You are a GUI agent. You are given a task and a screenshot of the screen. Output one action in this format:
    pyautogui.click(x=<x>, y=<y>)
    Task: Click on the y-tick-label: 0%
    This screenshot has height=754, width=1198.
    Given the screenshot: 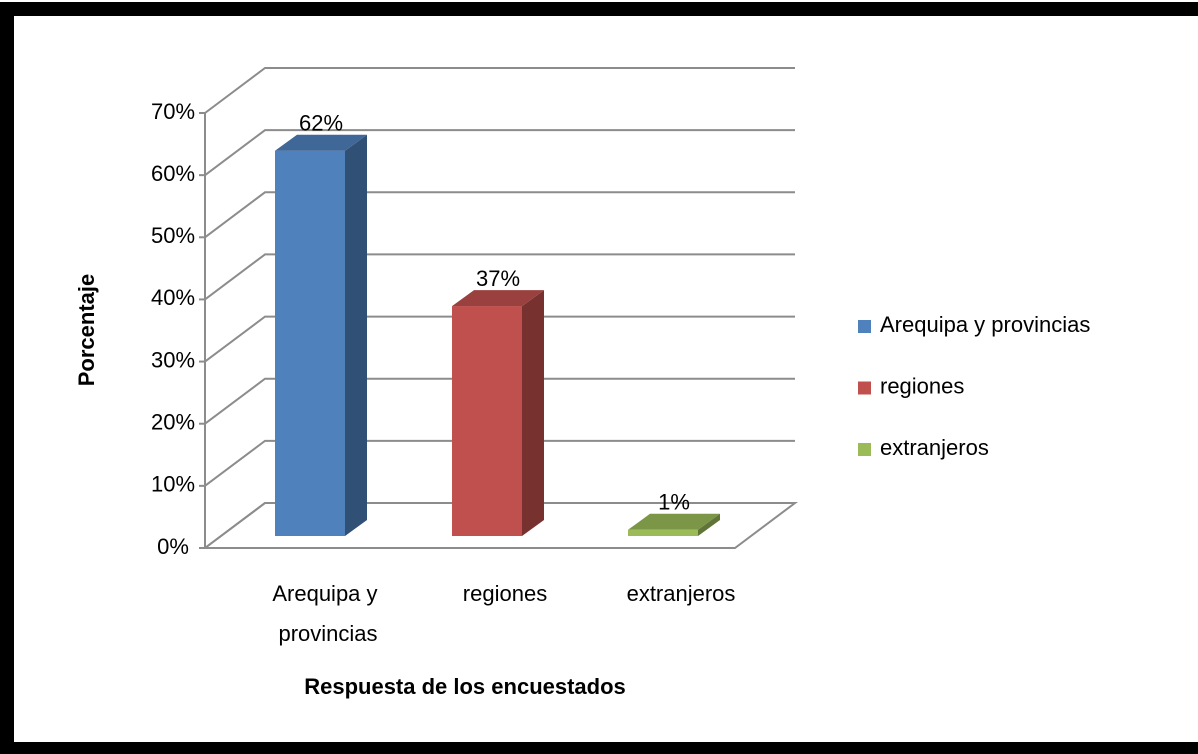 What is the action you would take?
    pyautogui.click(x=173, y=546)
    